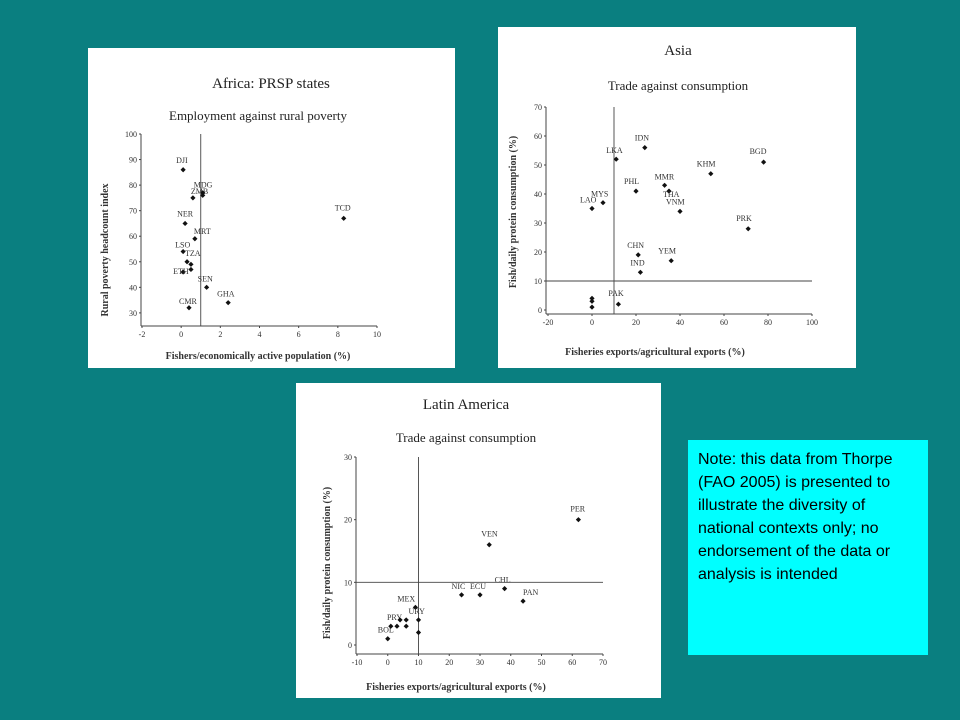  What do you see at coordinates (635, 245) in the screenshot?
I see `asia-point-label: CHN` at bounding box center [635, 245].